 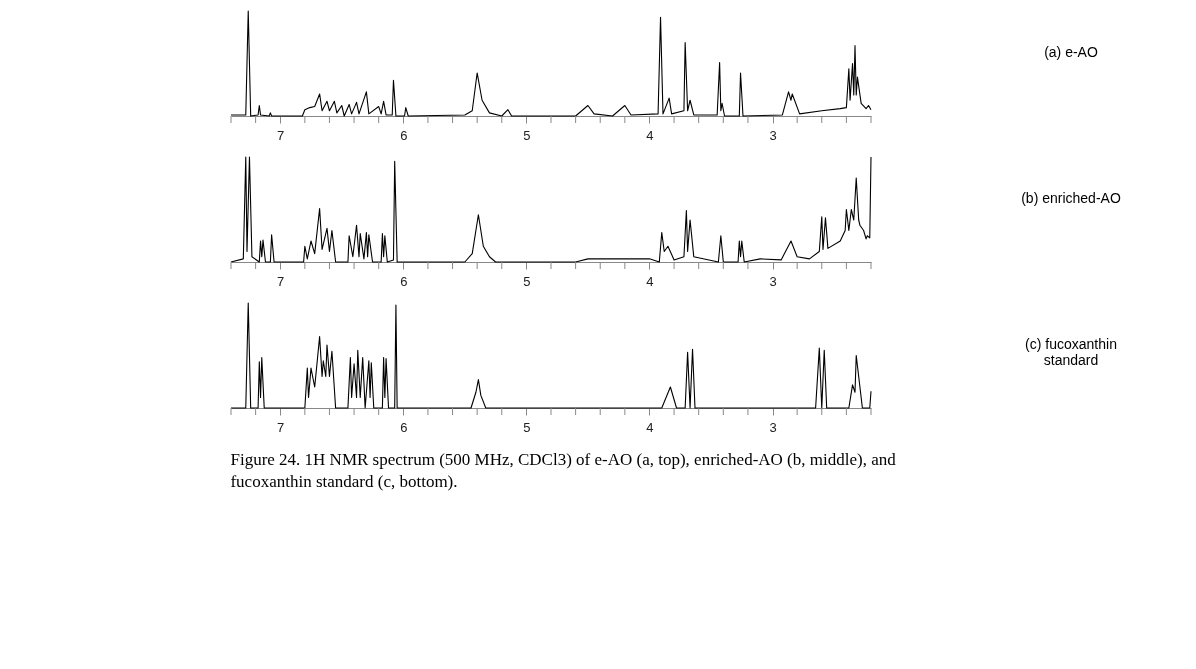 I want to click on text: (c) fucoxanthin standard, so click(x=1071, y=352).